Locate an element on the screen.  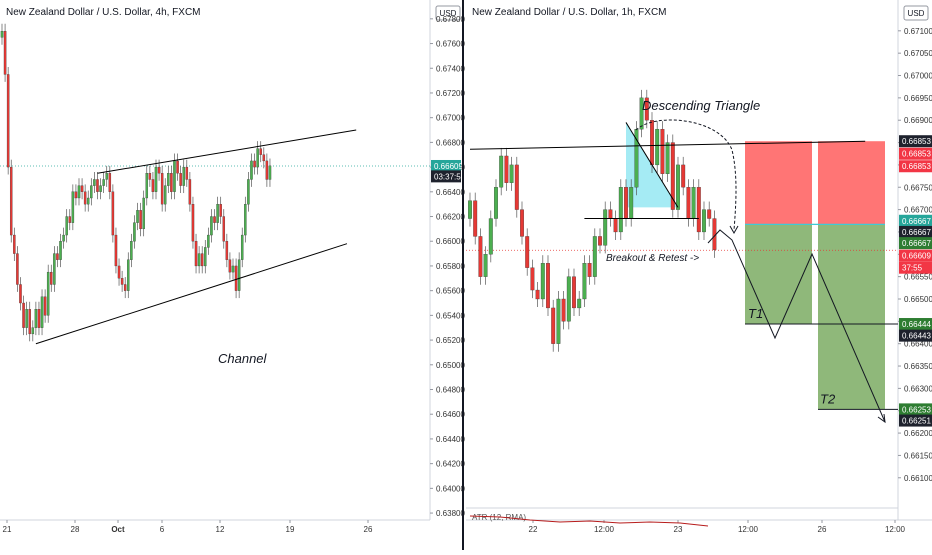
breakout-label: Breakout & Retest -> is located at coordinates (652, 258).